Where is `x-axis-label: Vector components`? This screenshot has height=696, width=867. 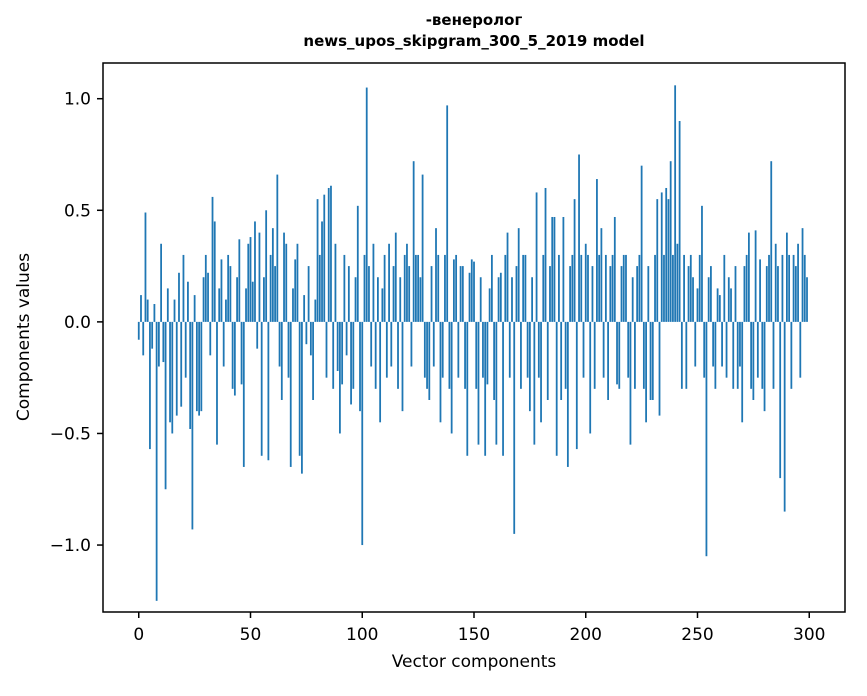
x-axis-label: Vector components is located at coordinates (474, 662).